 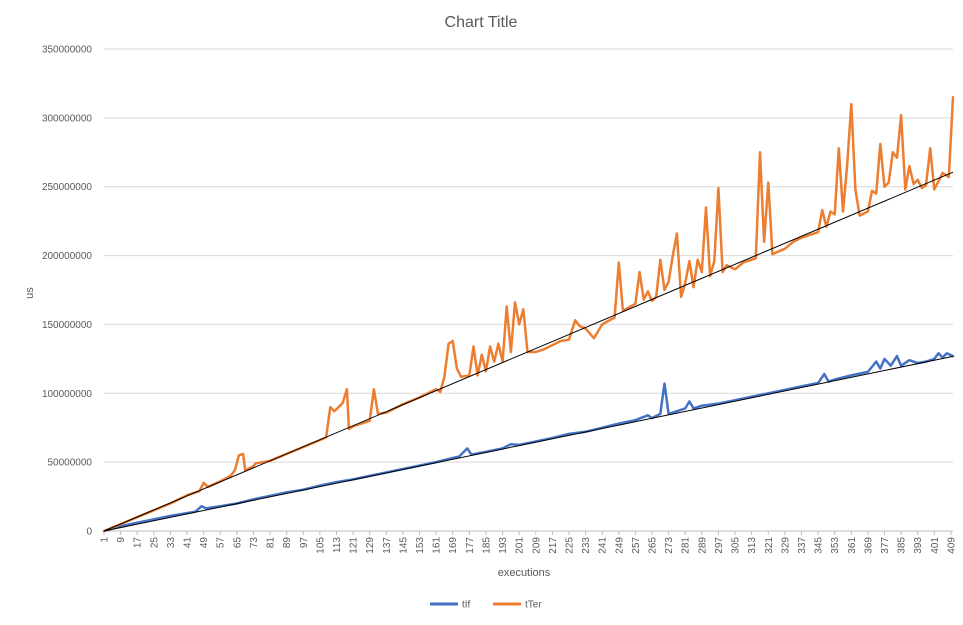 I want to click on x-tick-label: 297, so click(x=719, y=545).